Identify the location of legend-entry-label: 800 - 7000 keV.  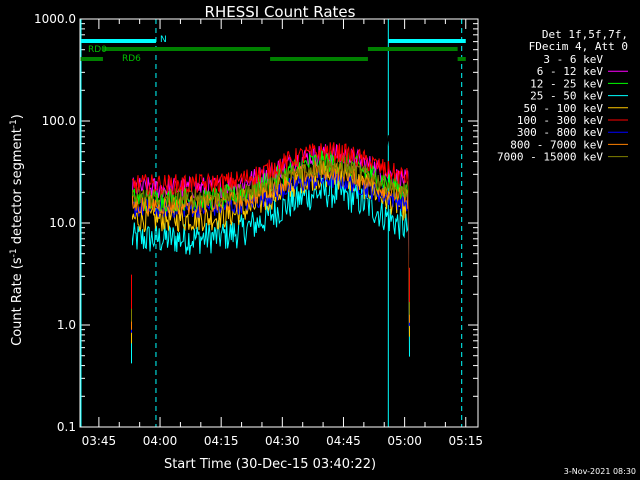
(556, 144).